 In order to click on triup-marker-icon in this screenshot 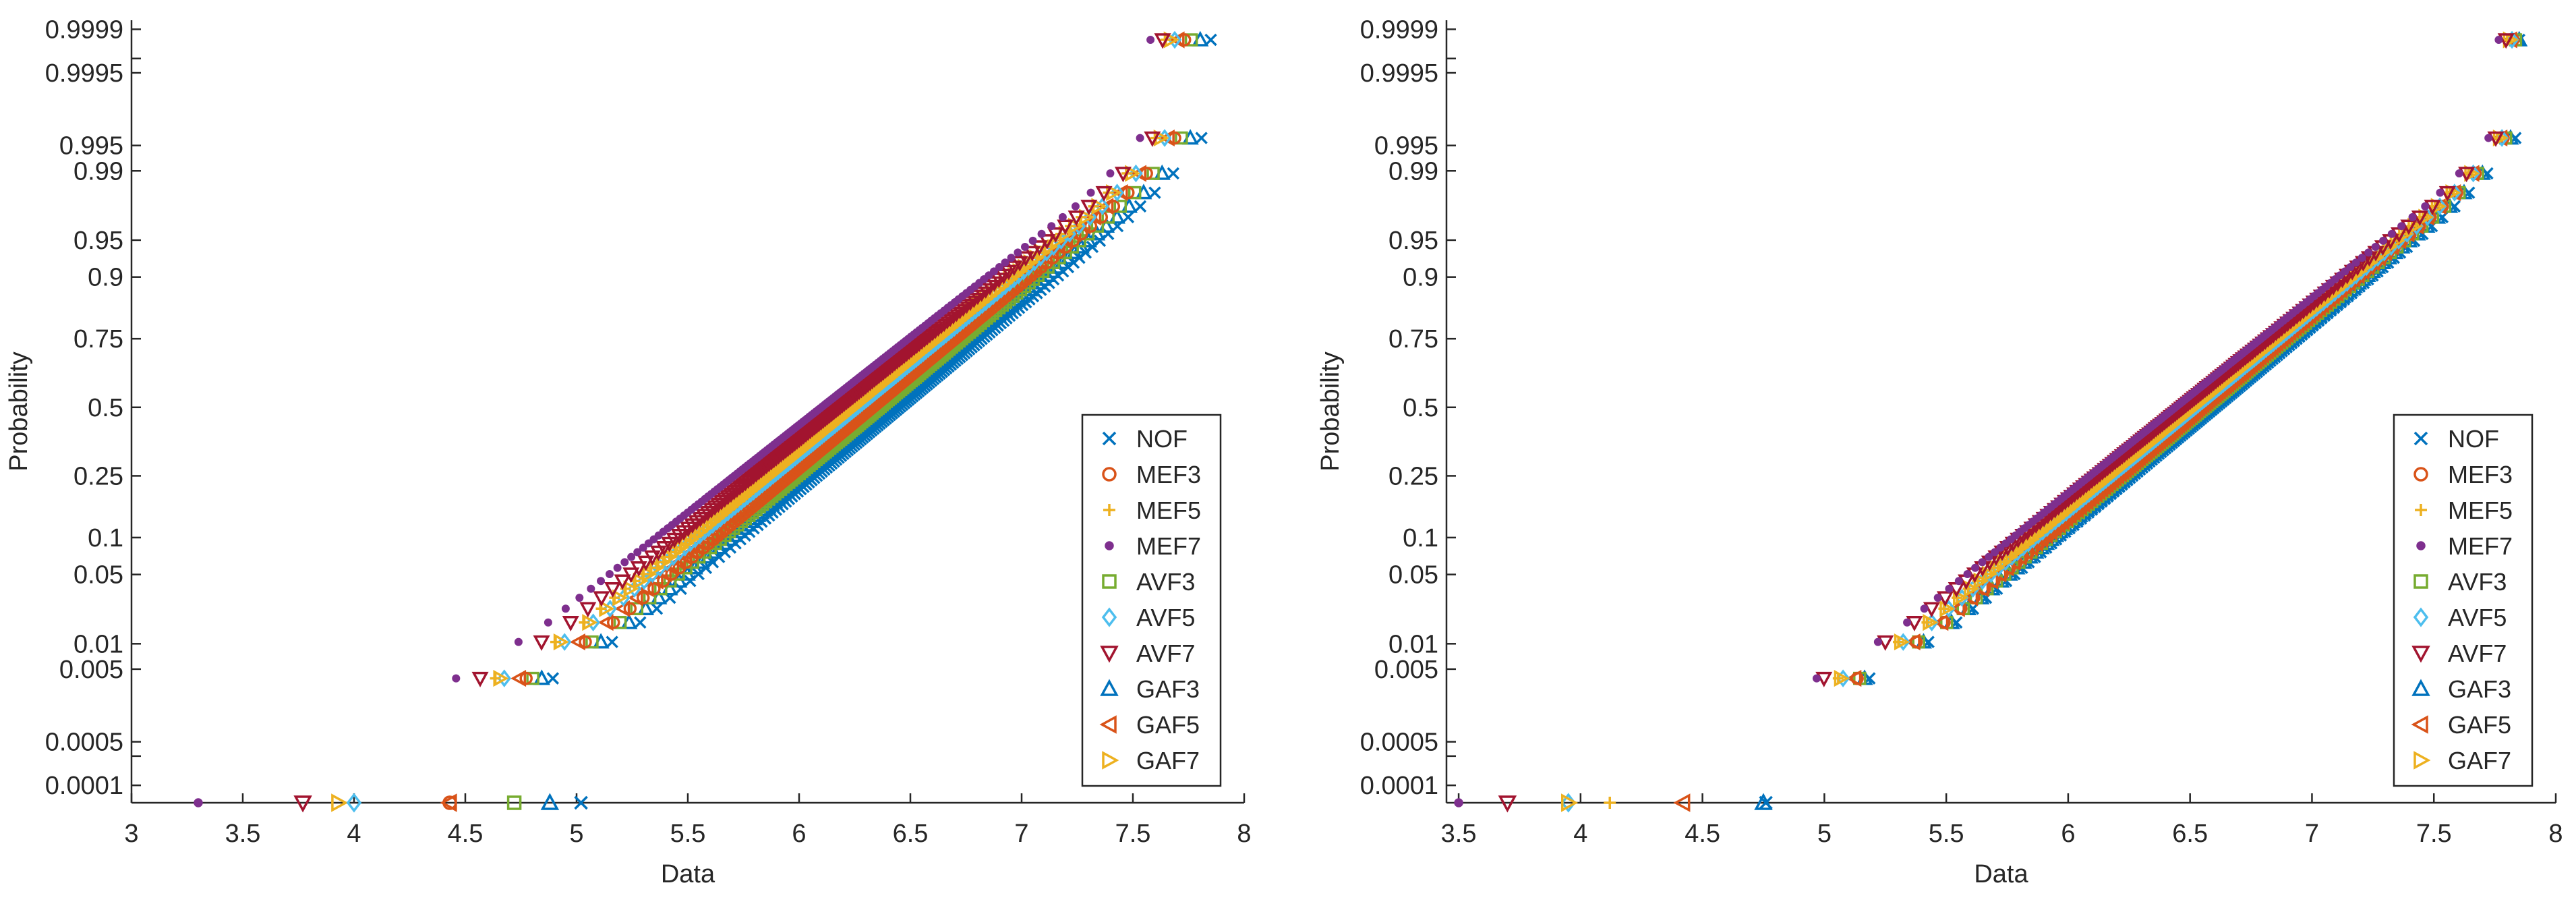, I will do `click(1109, 688)`.